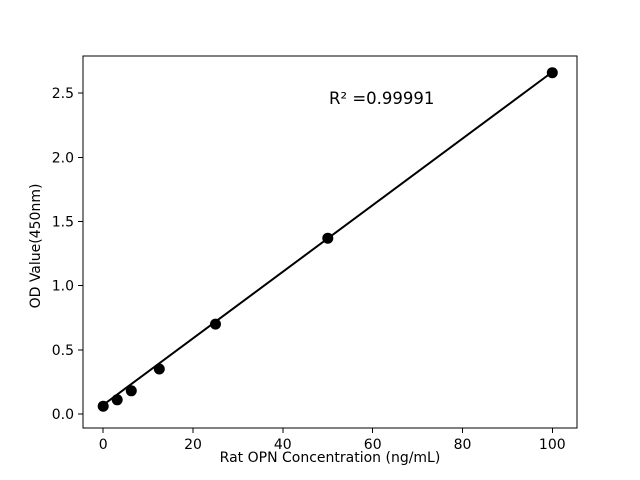 This screenshot has height=480, width=640. I want to click on y-tick-label: 2.0, so click(63, 158).